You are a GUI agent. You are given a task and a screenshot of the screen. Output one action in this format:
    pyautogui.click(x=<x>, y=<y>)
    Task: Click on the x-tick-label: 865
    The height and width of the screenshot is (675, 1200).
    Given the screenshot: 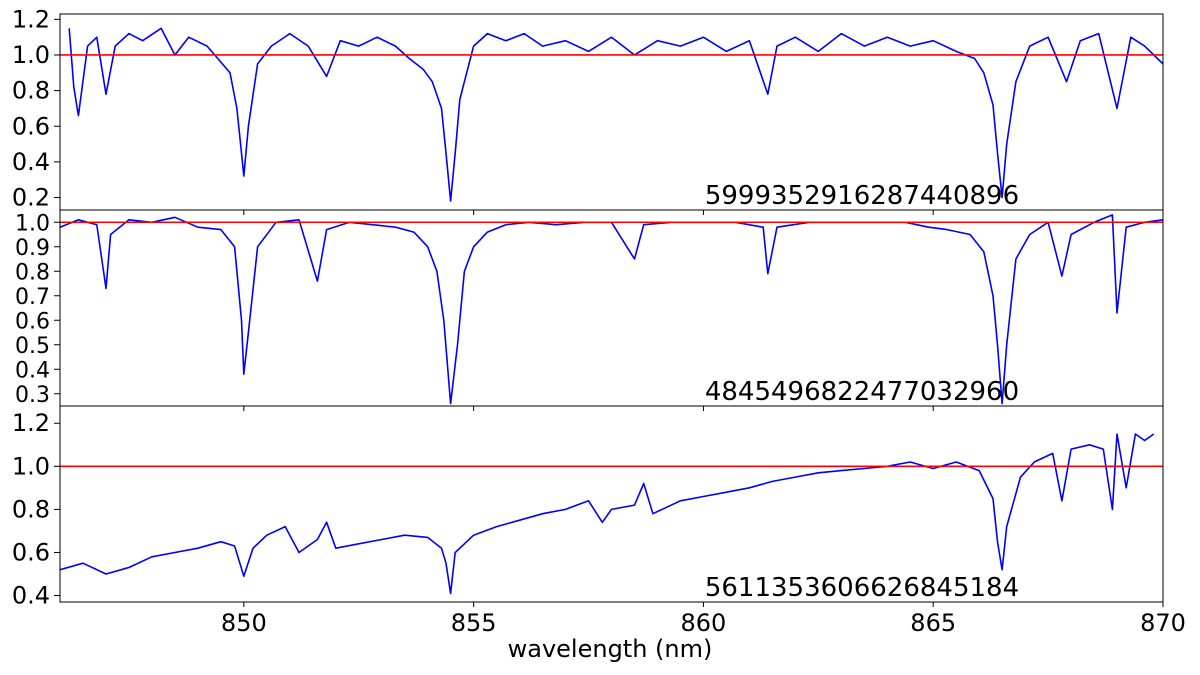 What is the action you would take?
    pyautogui.click(x=933, y=623)
    